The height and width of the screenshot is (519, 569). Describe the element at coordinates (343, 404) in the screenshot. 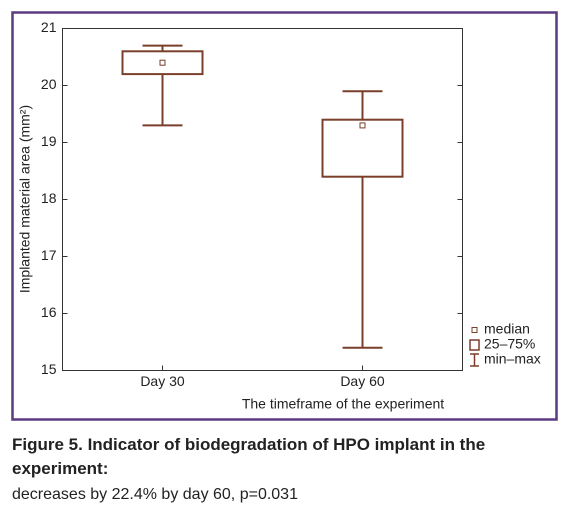

I see `x-axis-label: The timeframe of the experiment` at that location.